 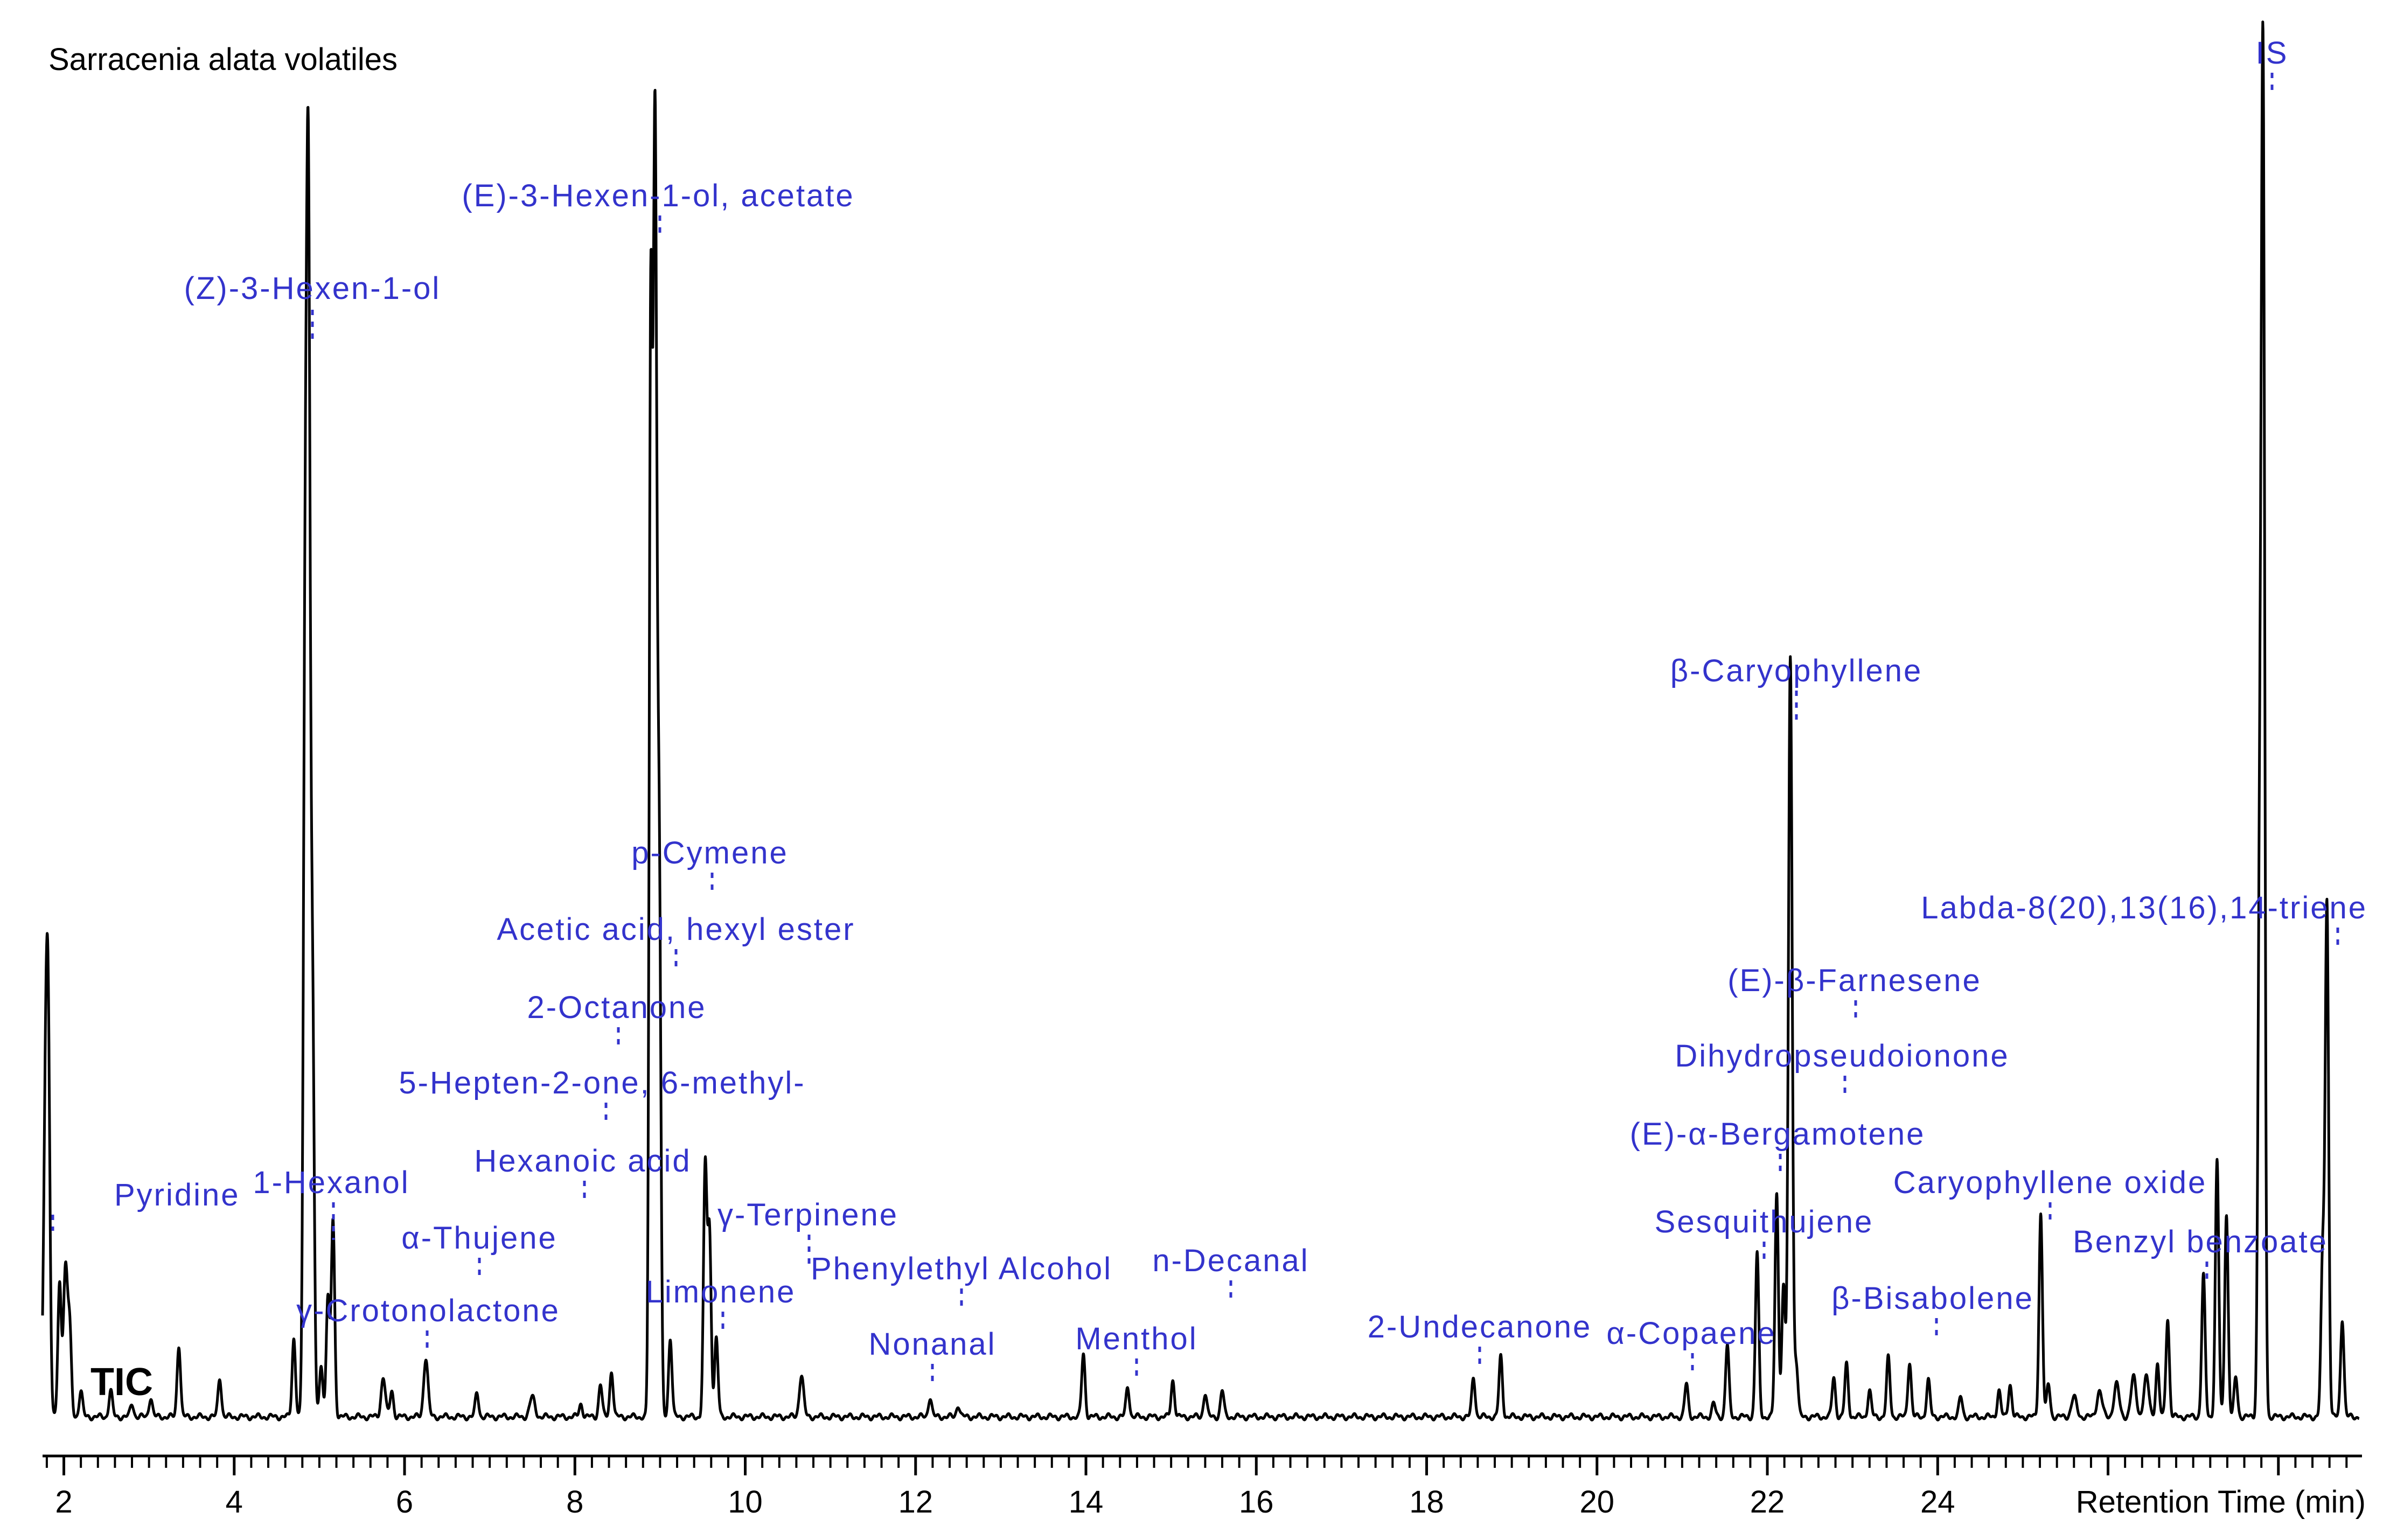 I want to click on peak-label: Benzyl benzoate, so click(x=2200, y=1241).